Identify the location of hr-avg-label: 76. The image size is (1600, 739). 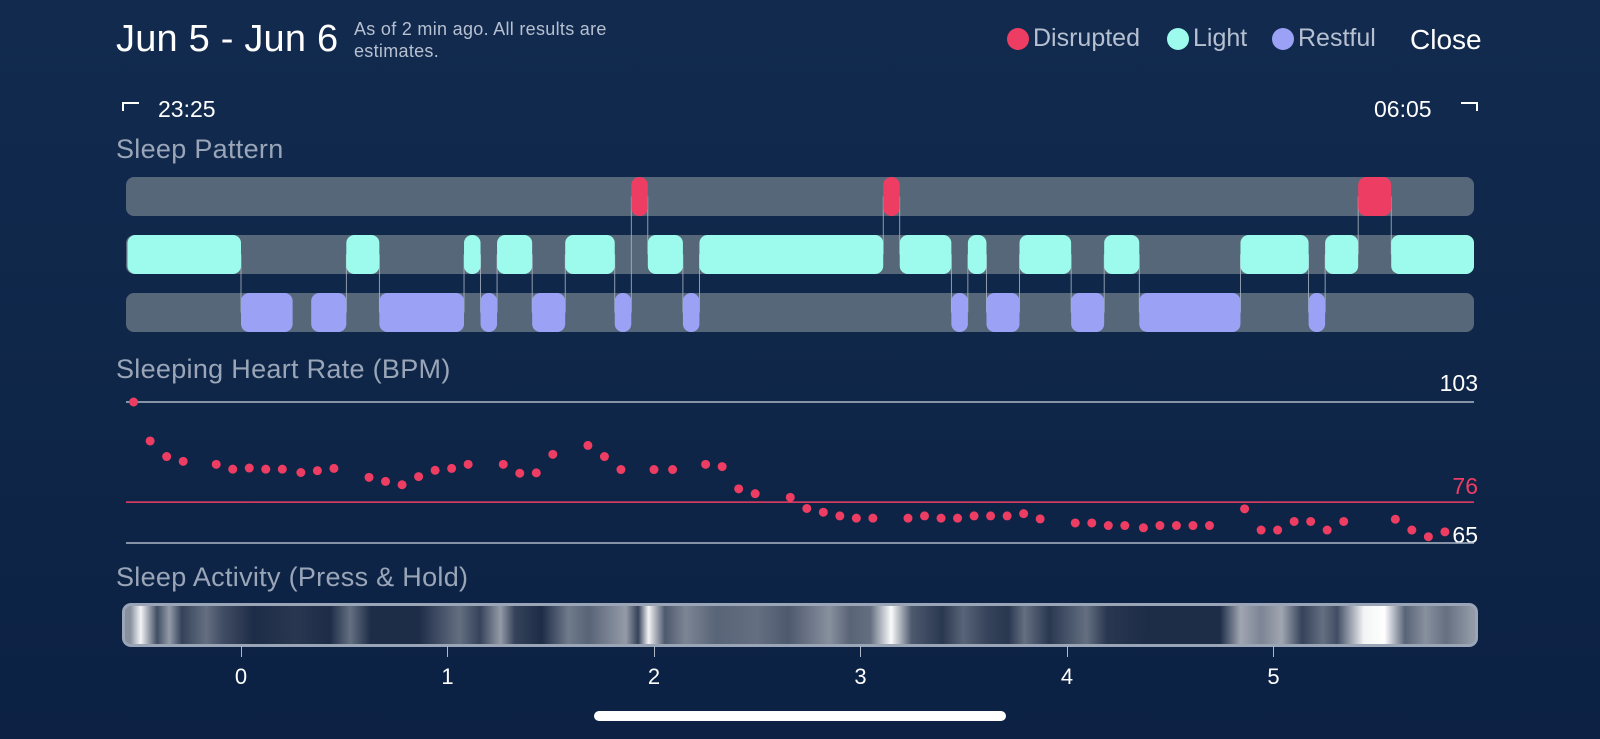
(1465, 486).